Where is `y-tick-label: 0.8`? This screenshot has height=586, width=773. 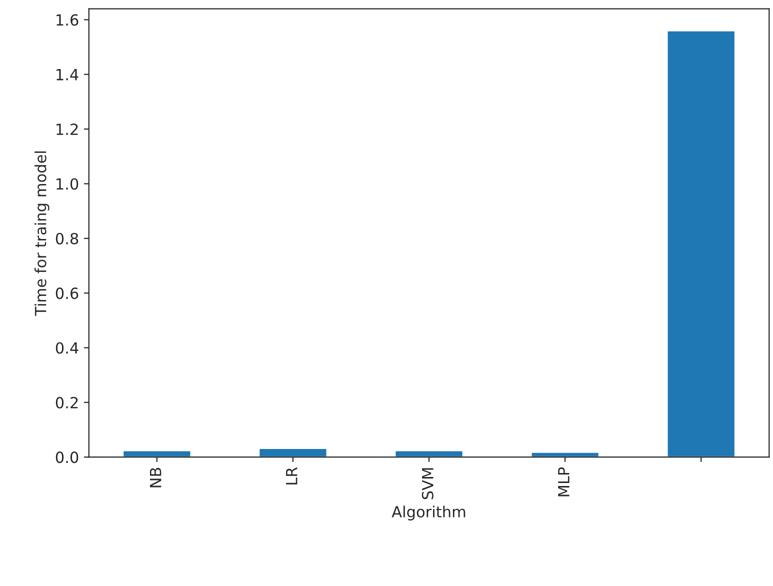 y-tick-label: 0.8 is located at coordinates (67, 238).